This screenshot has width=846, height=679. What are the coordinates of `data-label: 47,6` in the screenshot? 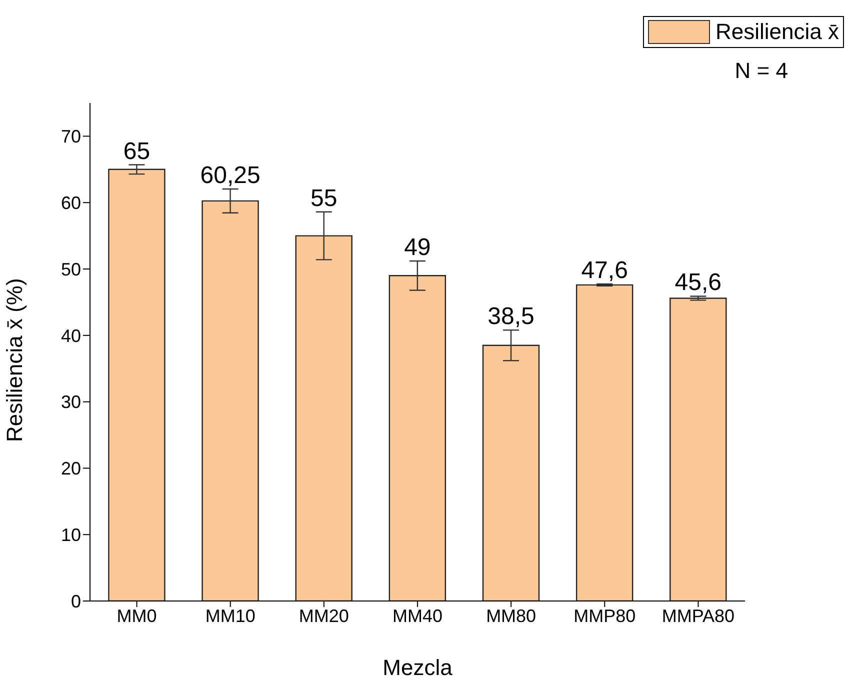 It's located at (604, 270).